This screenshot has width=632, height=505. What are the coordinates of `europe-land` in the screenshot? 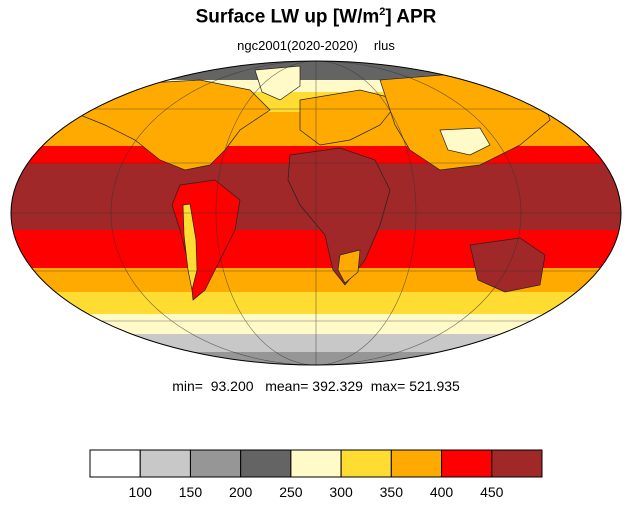 It's located at (350, 117).